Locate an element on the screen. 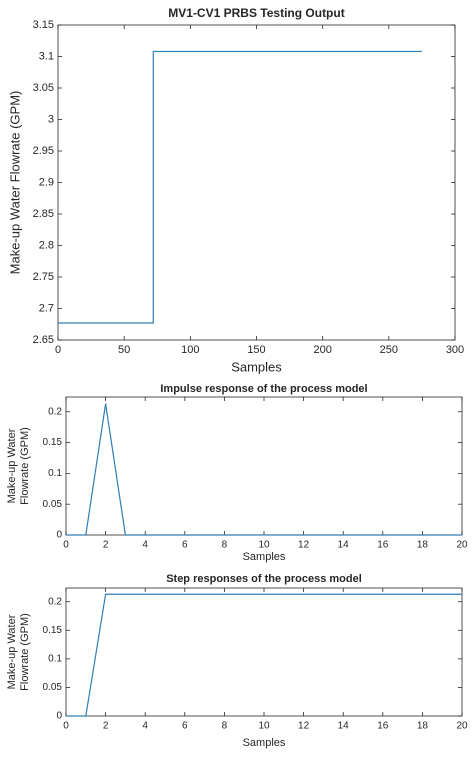 The image size is (474, 763). chart-title: Step responses of the process model is located at coordinates (264, 579).